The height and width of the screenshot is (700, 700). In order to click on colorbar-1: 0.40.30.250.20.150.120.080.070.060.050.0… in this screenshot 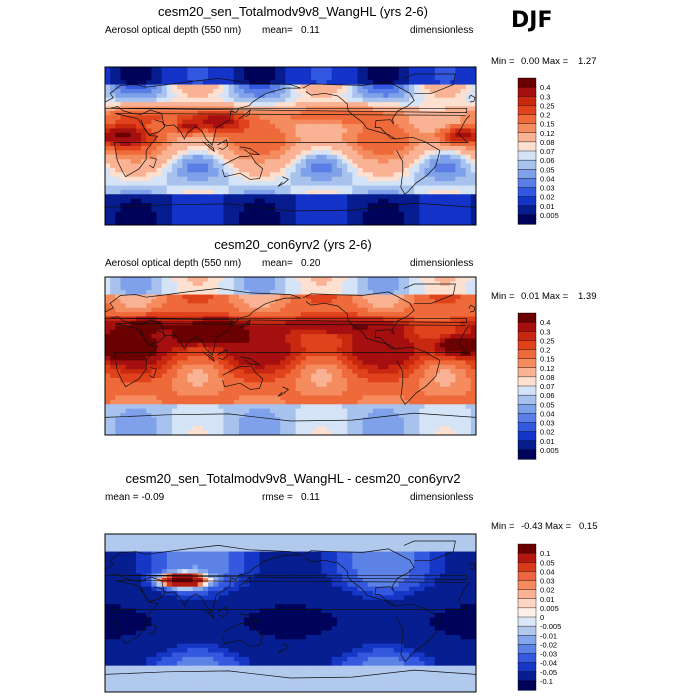, I will do `click(538, 151)`.